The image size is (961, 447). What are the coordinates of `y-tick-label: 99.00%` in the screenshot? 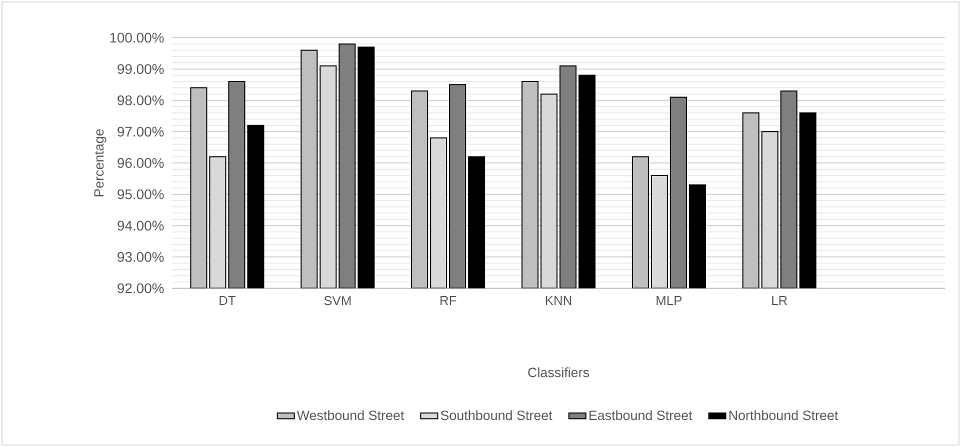 It's located at (141, 69).